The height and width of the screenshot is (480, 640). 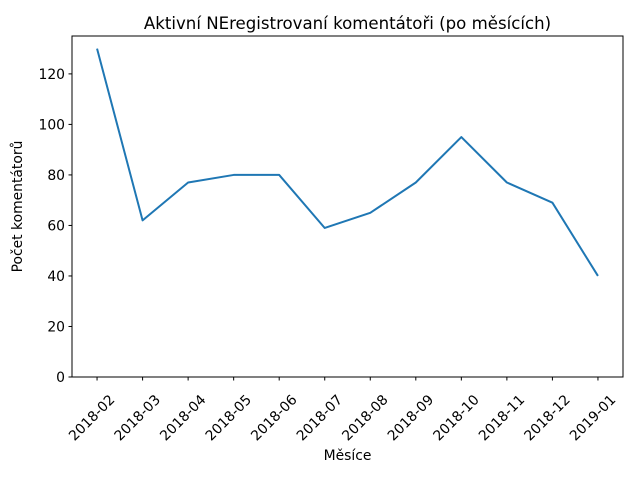 What do you see at coordinates (138, 418) in the screenshot?
I see `x-tick-label: 2018-03` at bounding box center [138, 418].